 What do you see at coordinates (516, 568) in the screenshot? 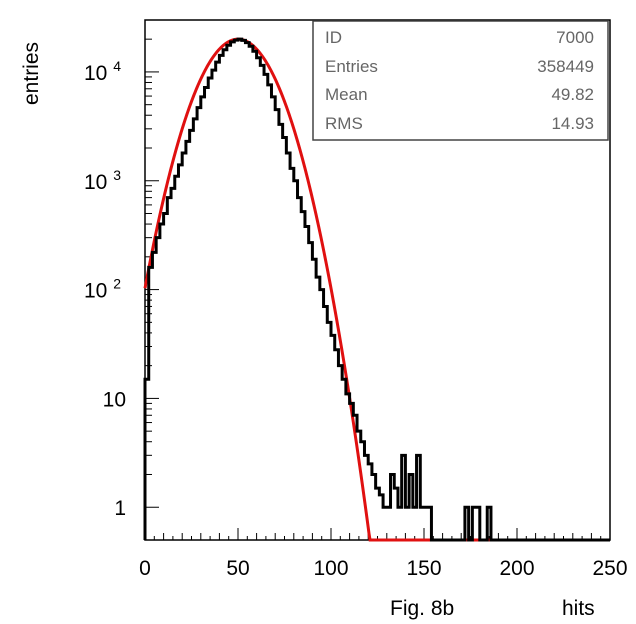
I see `x-tick-label: 200` at bounding box center [516, 568].